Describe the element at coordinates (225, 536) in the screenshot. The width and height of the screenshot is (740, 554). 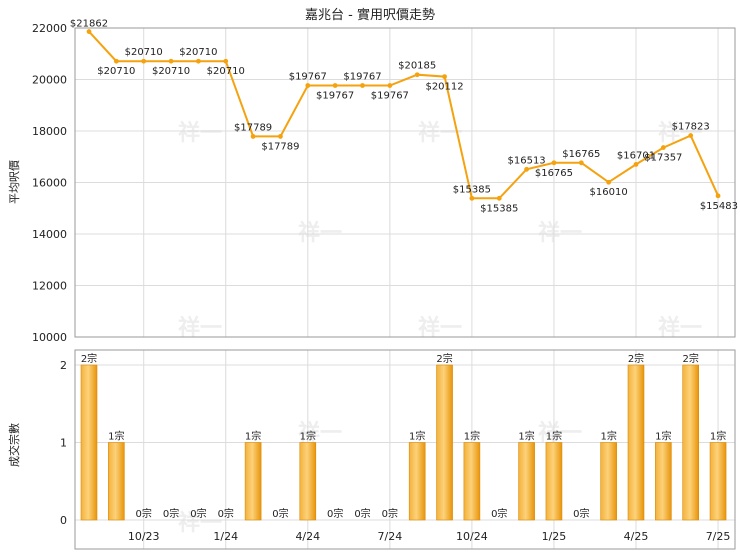
I see `x-tick-label: 1/24` at that location.